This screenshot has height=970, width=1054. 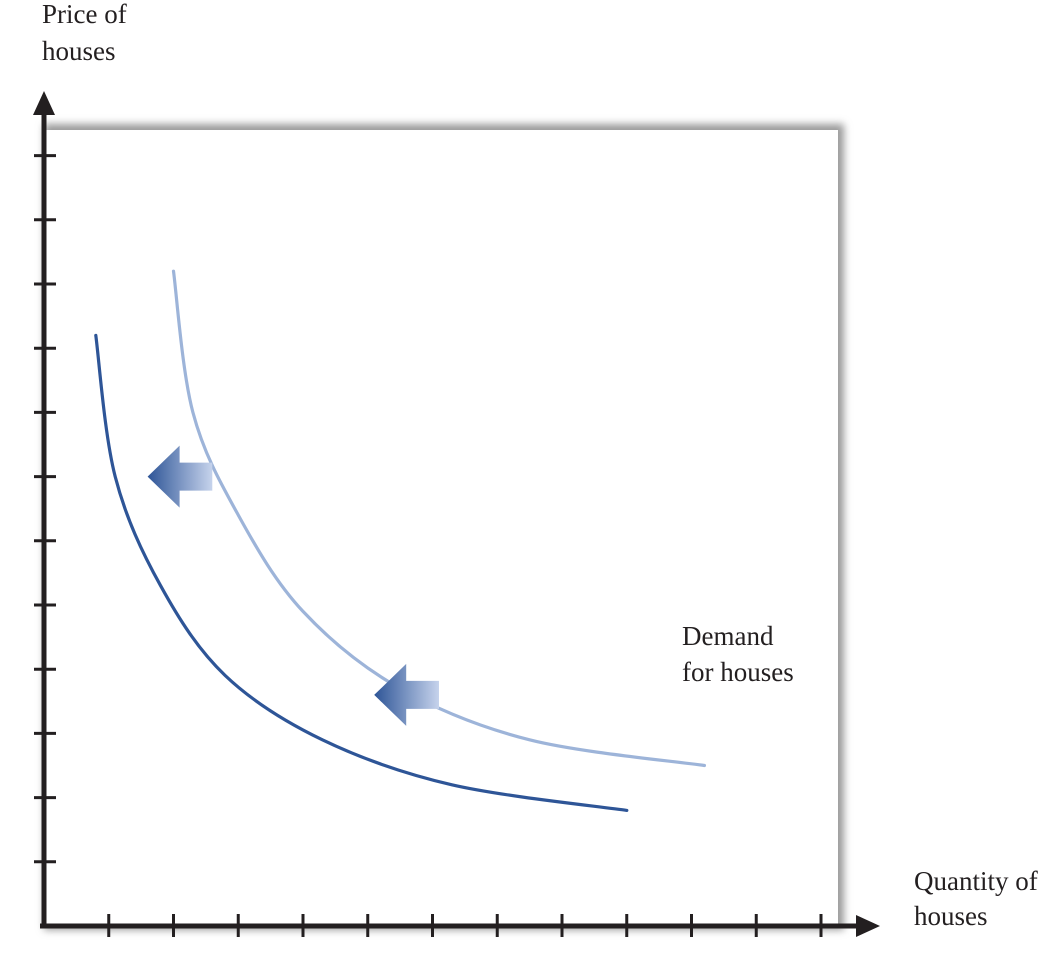 I want to click on shift-arrows, so click(x=293, y=585).